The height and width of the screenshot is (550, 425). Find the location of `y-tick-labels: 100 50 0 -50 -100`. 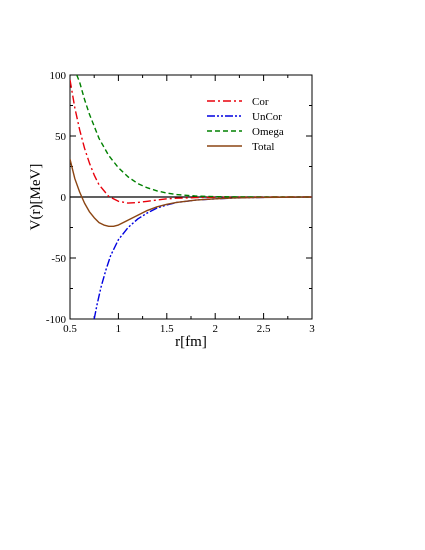

y-tick-labels: 100 50 0 -50 -100 is located at coordinates (56, 198).